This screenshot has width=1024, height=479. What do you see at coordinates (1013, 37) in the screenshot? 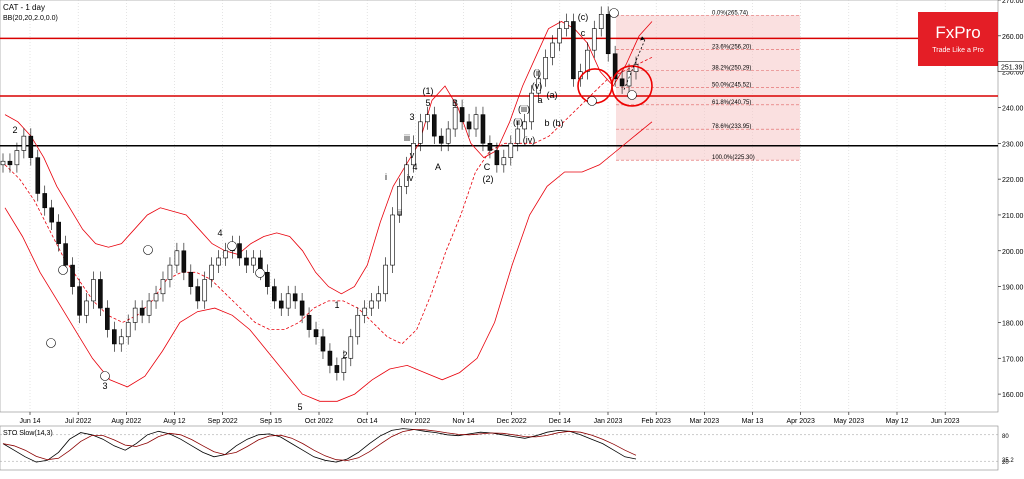
I see `y-tick-label: 260.00` at bounding box center [1013, 37].